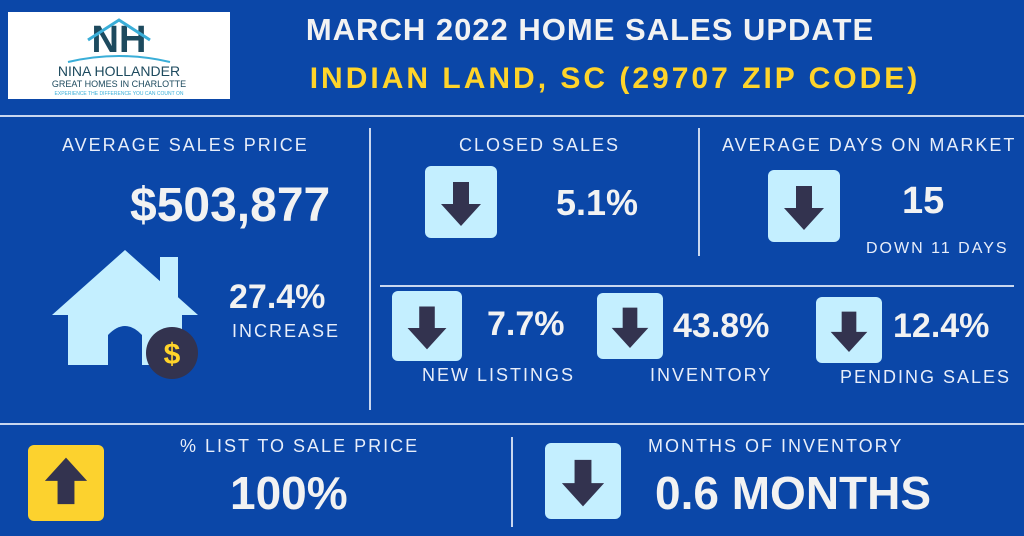 Image resolution: width=1024 pixels, height=536 pixels. Describe the element at coordinates (869, 145) in the screenshot. I see `dom-label: AVERAGE DAYS ON MARKET` at that location.